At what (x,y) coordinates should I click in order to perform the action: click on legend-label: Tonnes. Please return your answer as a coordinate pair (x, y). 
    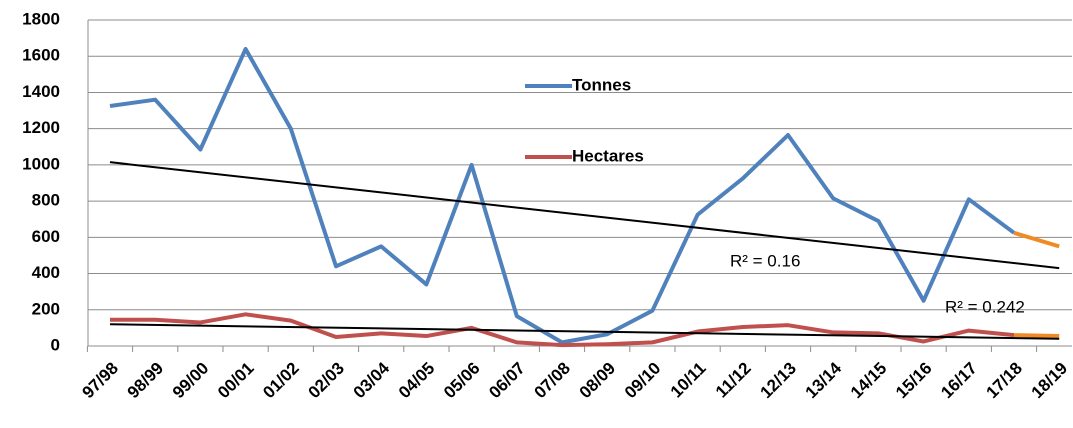
    Looking at the image, I should click on (601, 84).